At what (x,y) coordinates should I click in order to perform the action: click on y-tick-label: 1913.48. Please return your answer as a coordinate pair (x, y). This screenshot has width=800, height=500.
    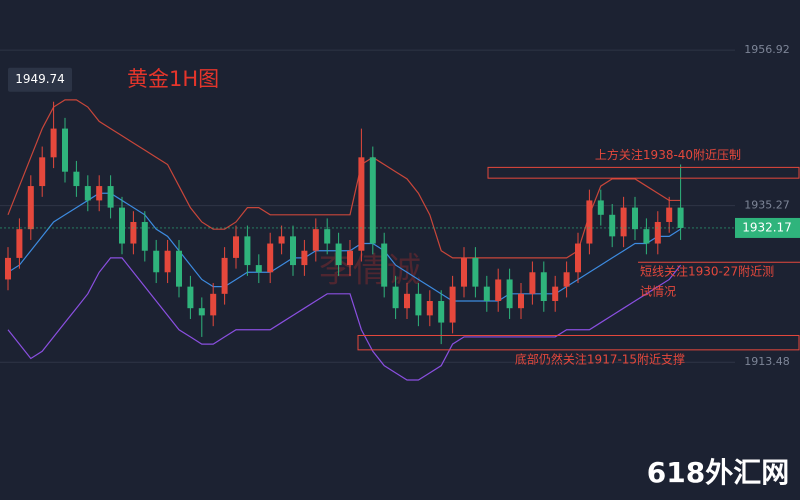
    Looking at the image, I should click on (767, 361).